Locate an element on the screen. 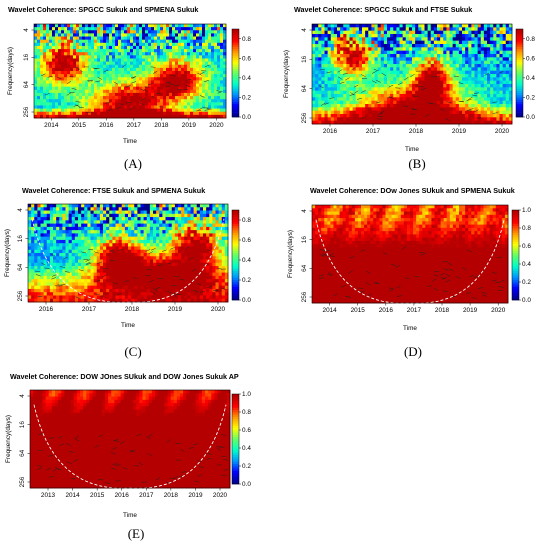 The height and width of the screenshot is (550, 545). colorbar-A: 0.00.20.40.60.8 is located at coordinates (241, 74).